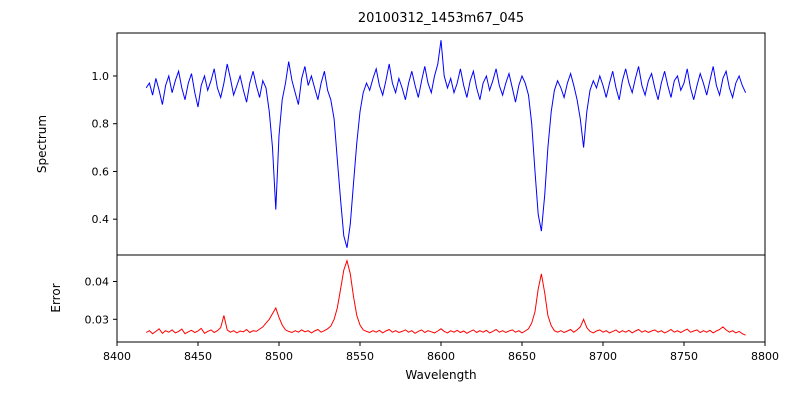  What do you see at coordinates (198, 356) in the screenshot?
I see `x-tick-label: 8450` at bounding box center [198, 356].